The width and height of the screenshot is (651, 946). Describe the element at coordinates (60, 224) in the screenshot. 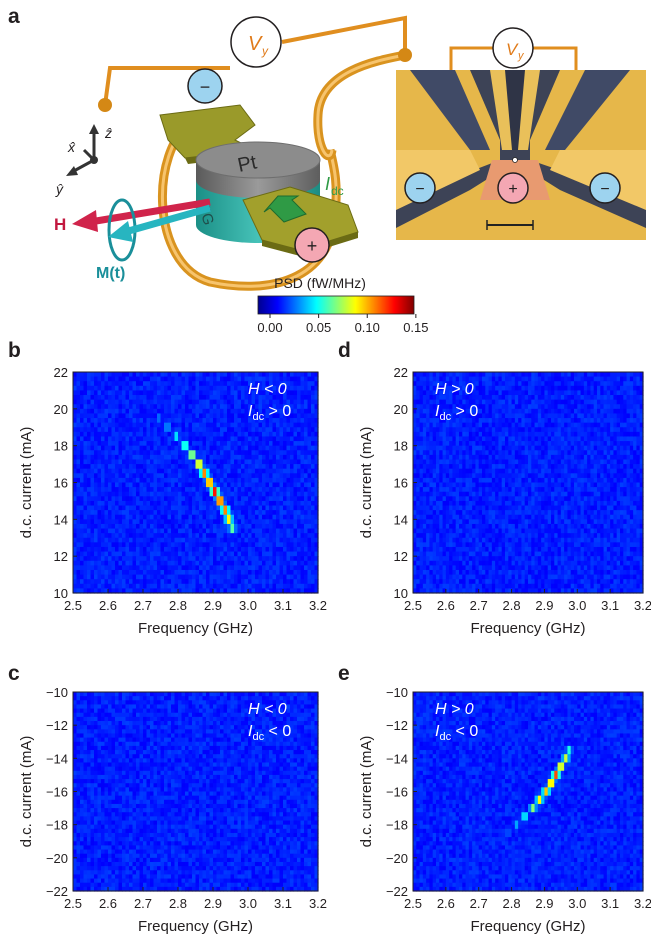

I see `field-label: H` at that location.